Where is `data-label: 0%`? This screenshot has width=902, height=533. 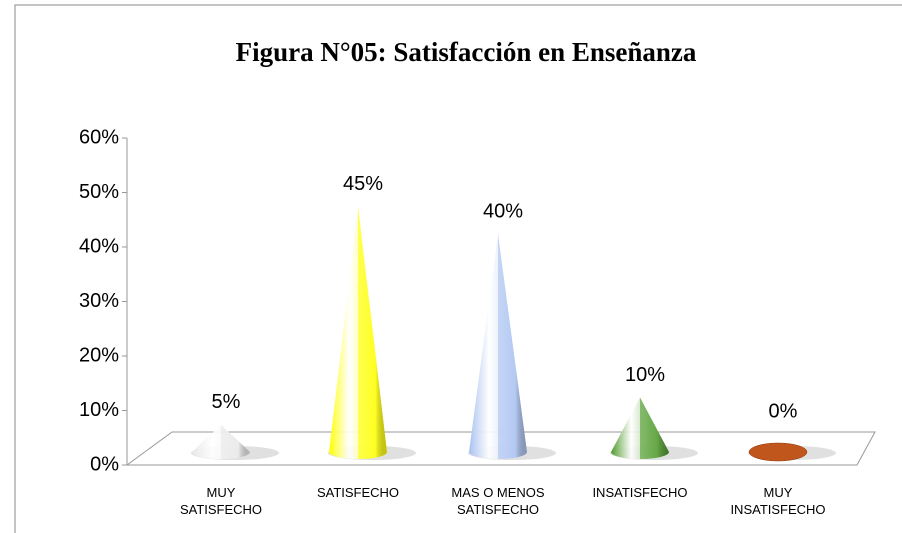 data-label: 0% is located at coordinates (783, 411).